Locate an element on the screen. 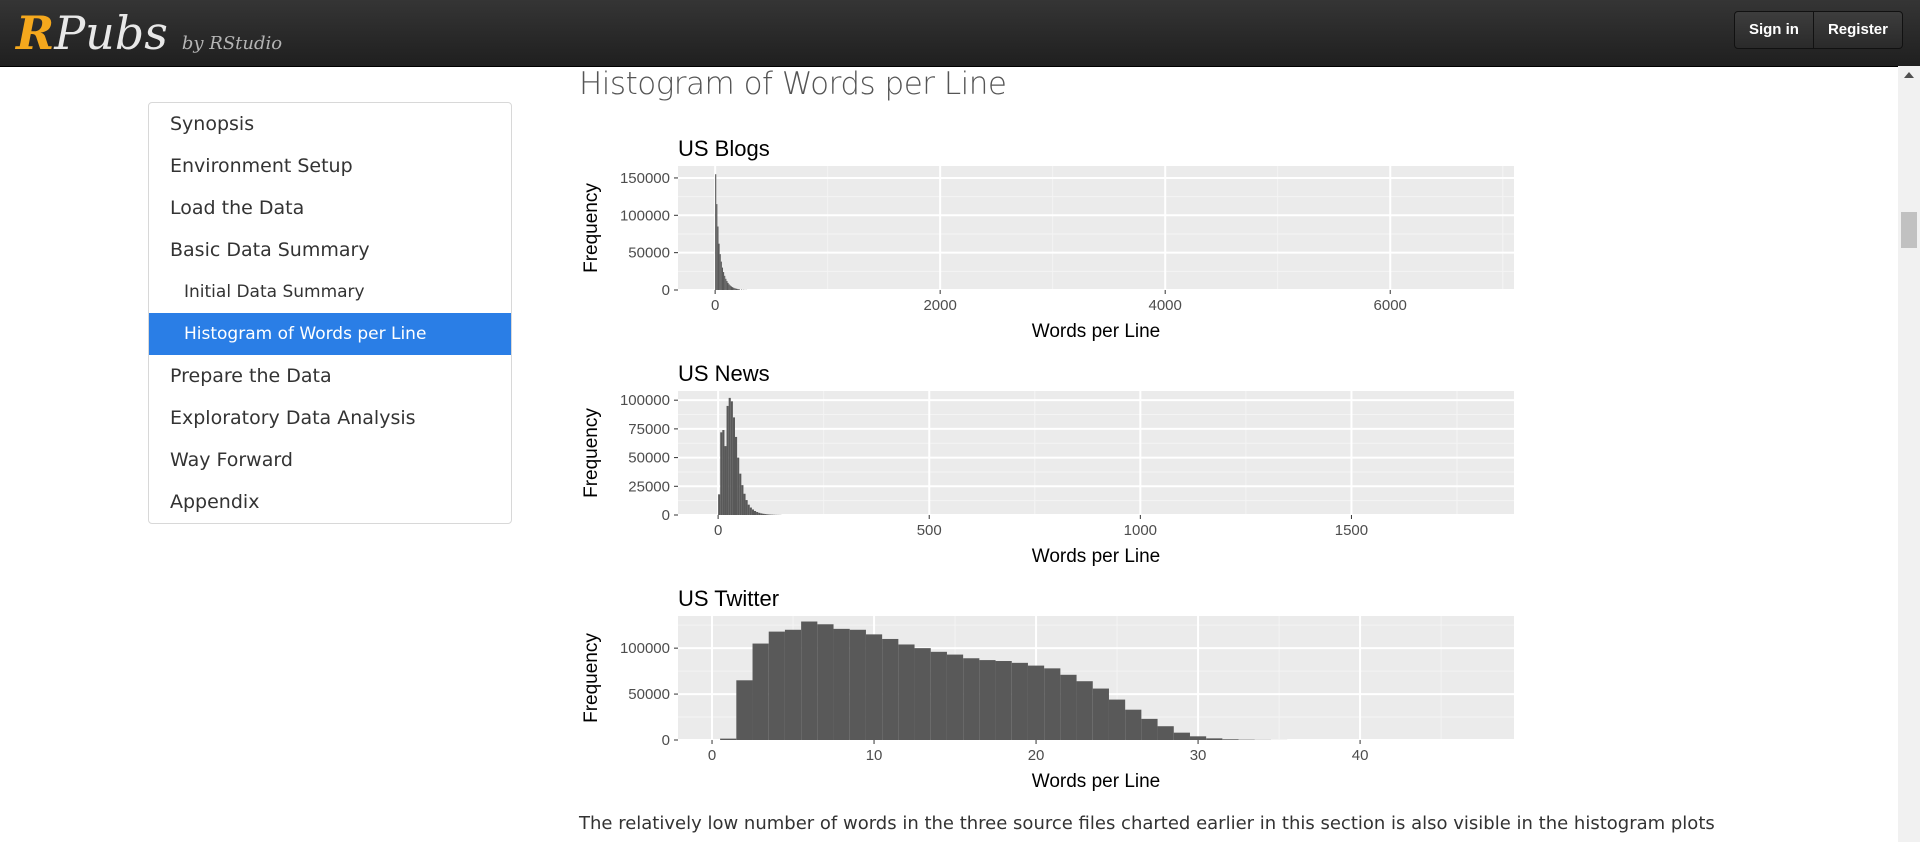  toc-item-histogram-of-words-per-line: Histogram of Words per Line is located at coordinates (330, 334).